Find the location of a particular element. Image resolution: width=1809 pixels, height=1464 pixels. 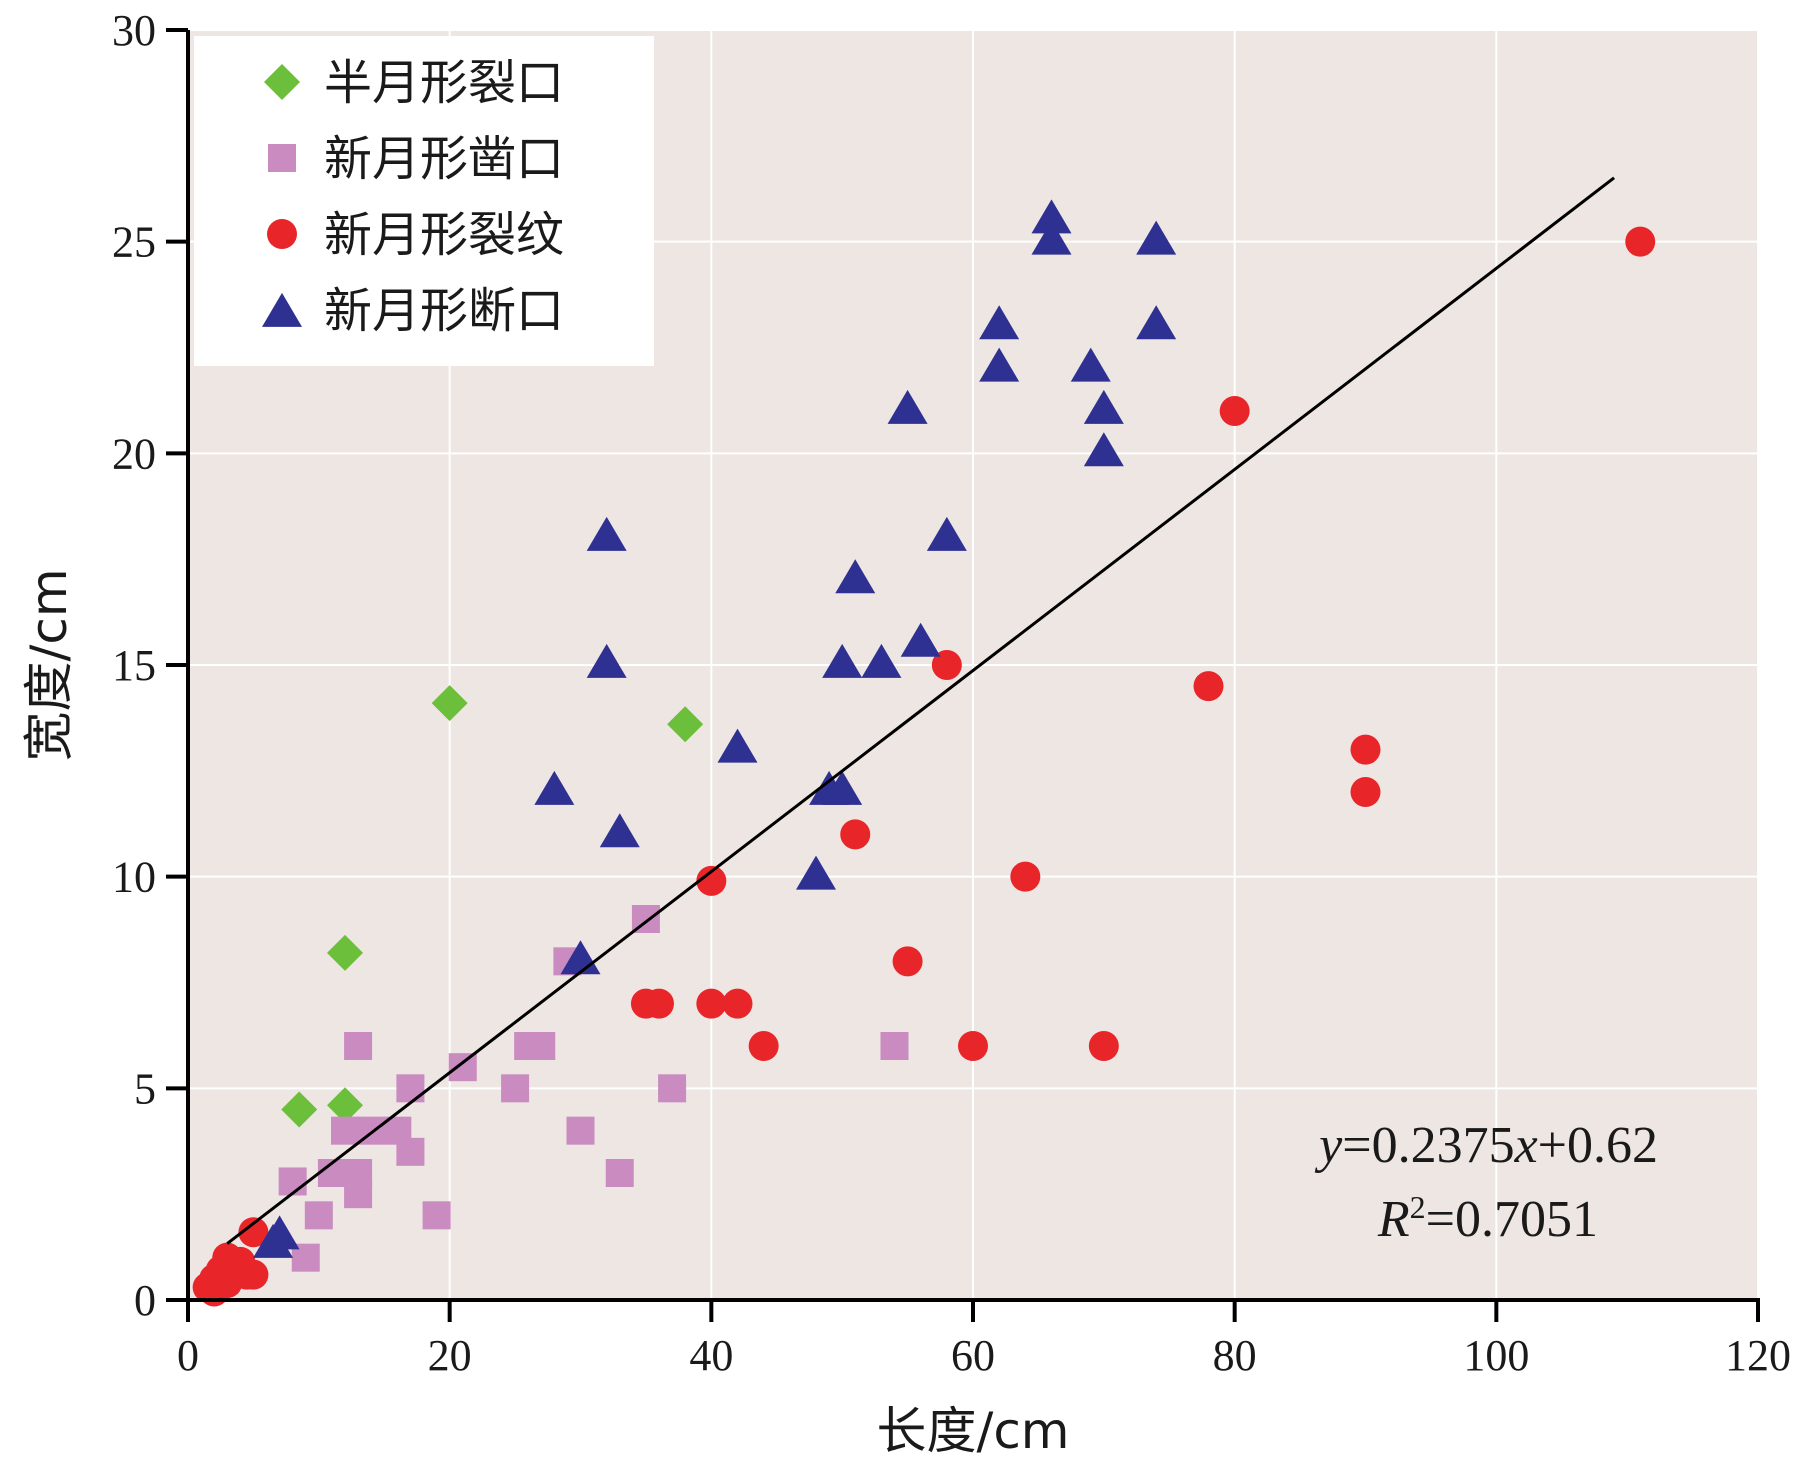

x-tick-label-5: 100 is located at coordinates (1496, 1355).